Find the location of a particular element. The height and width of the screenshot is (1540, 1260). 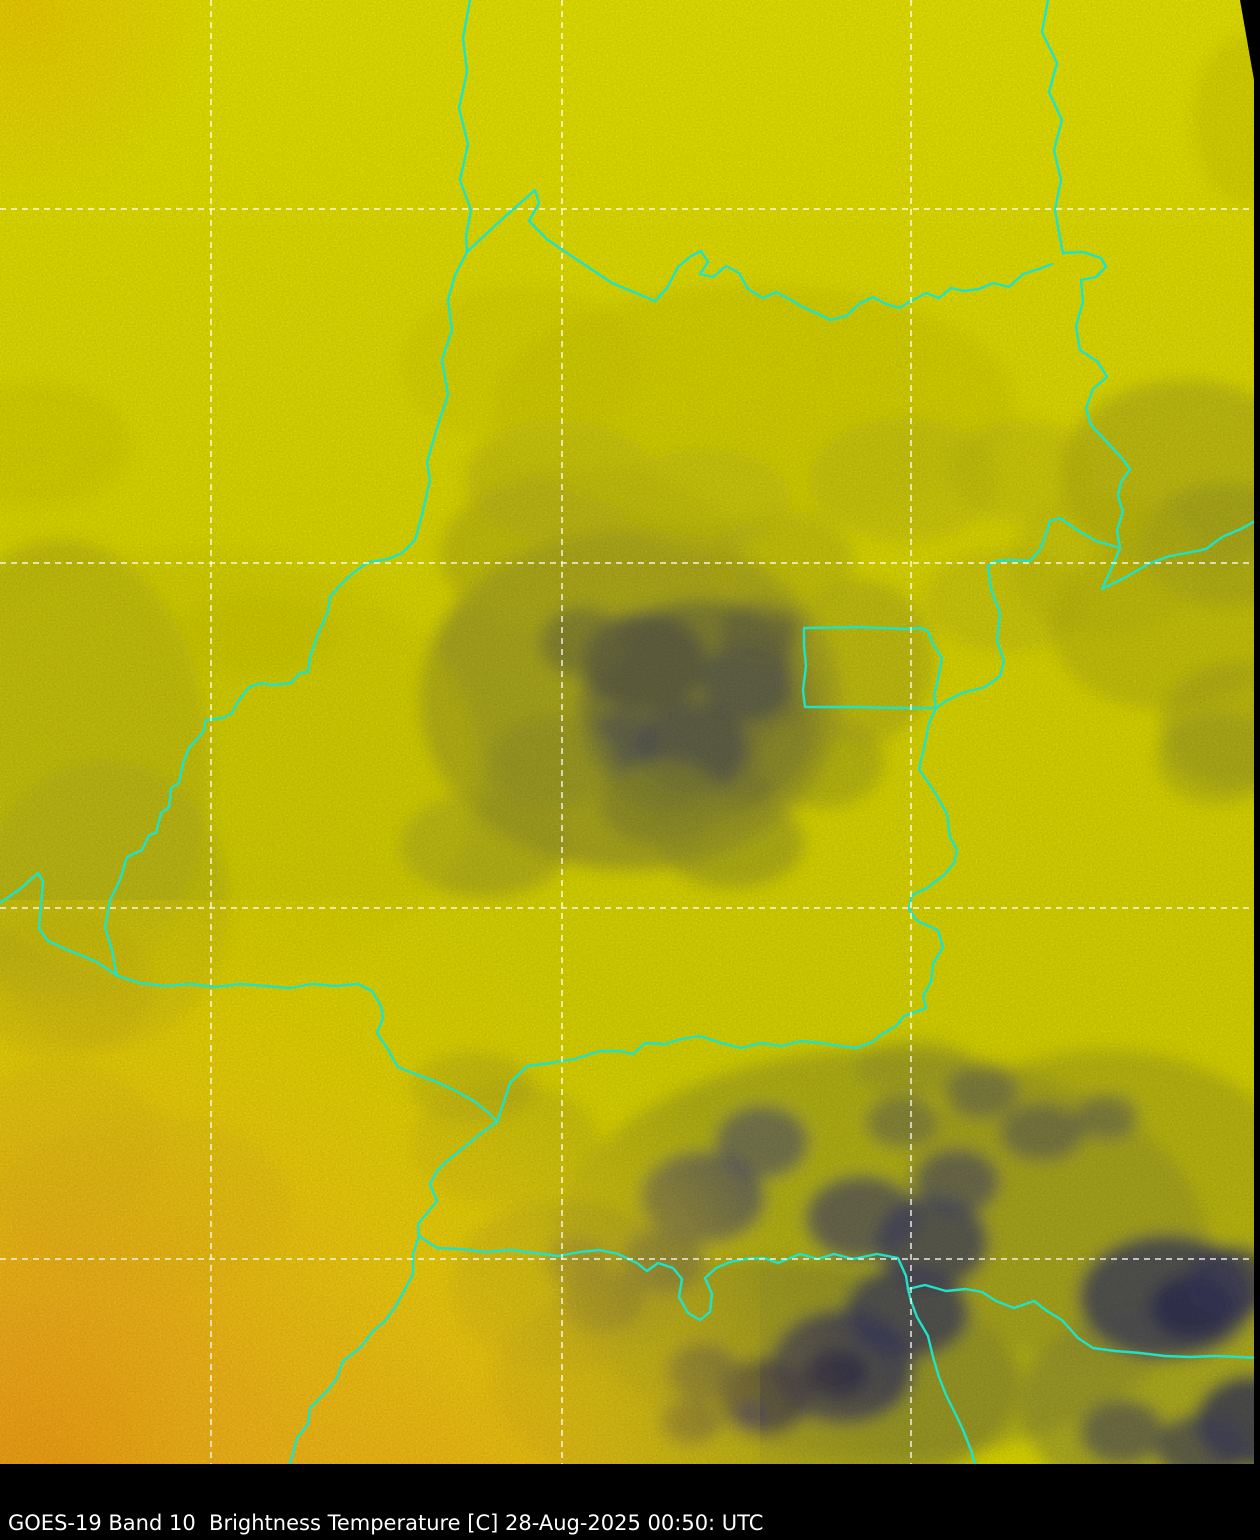

river-hairpin-south is located at coordinates (457, 1179).